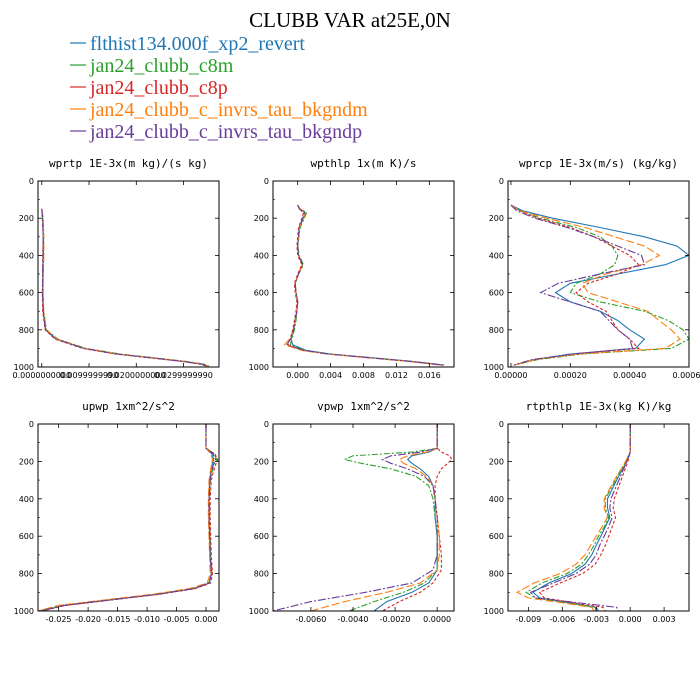 This screenshot has width=700, height=700. I want to click on x-tick-label: 0.0299999990, so click(183, 375).